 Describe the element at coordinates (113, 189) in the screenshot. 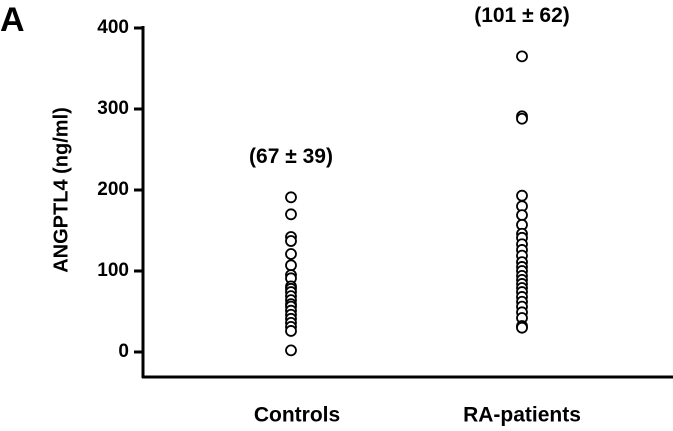

I see `y-tick-label: 200` at that location.